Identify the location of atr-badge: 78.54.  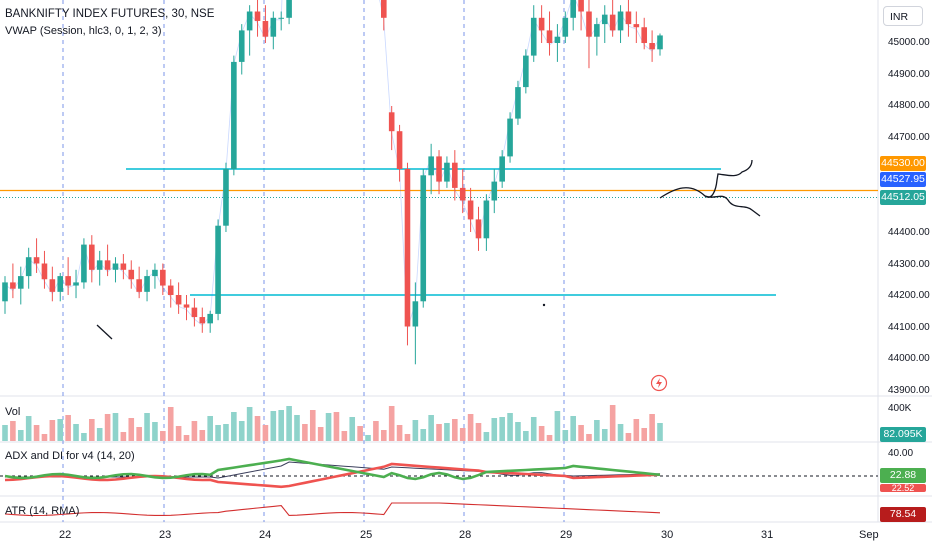
(903, 514).